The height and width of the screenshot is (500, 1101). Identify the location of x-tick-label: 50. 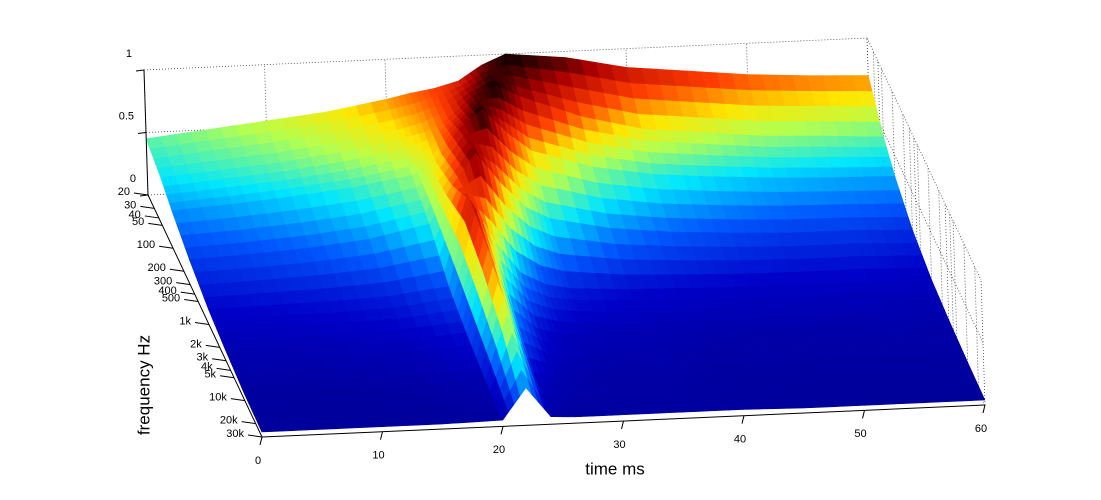
(860, 434).